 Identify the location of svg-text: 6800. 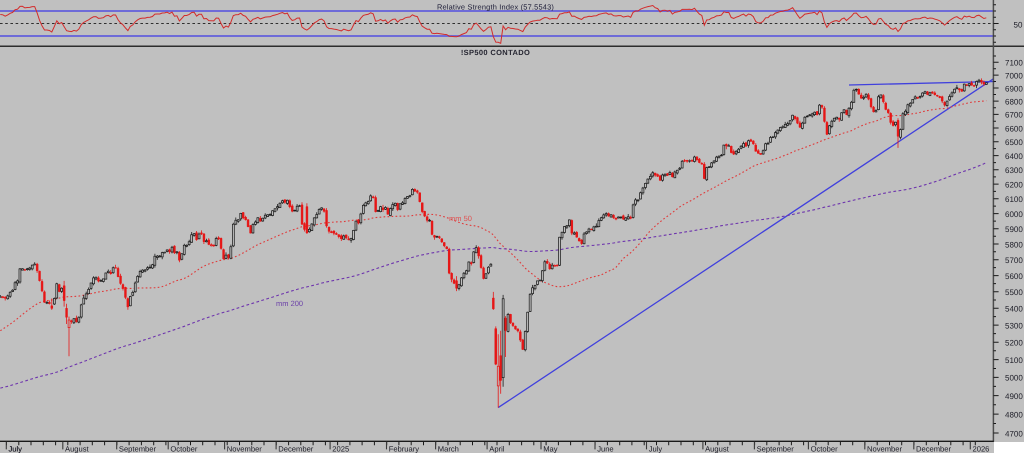
(1014, 101).